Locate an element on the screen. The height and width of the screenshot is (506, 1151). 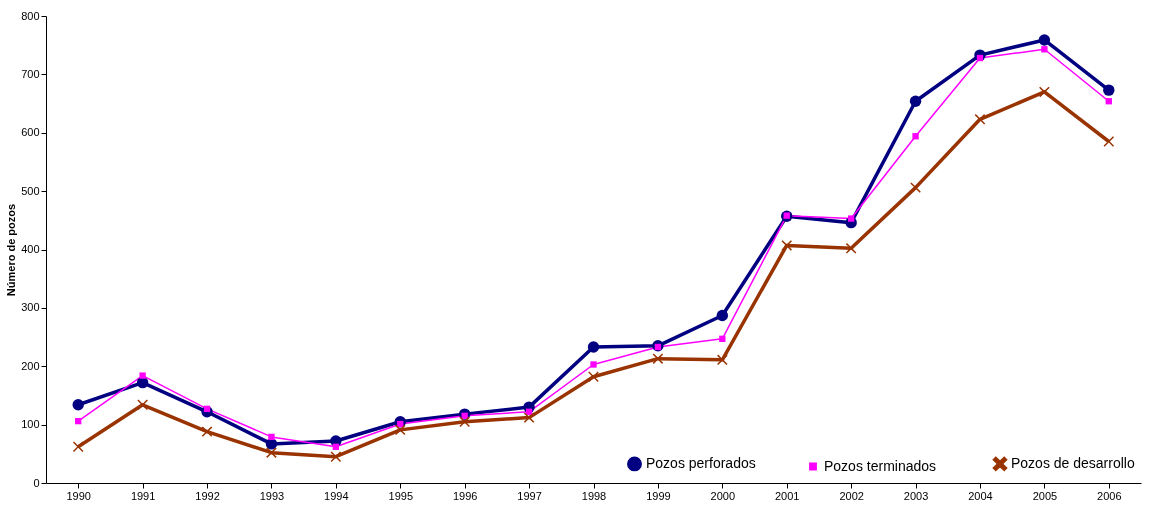
y-tick-label: 700 is located at coordinates (30, 73).